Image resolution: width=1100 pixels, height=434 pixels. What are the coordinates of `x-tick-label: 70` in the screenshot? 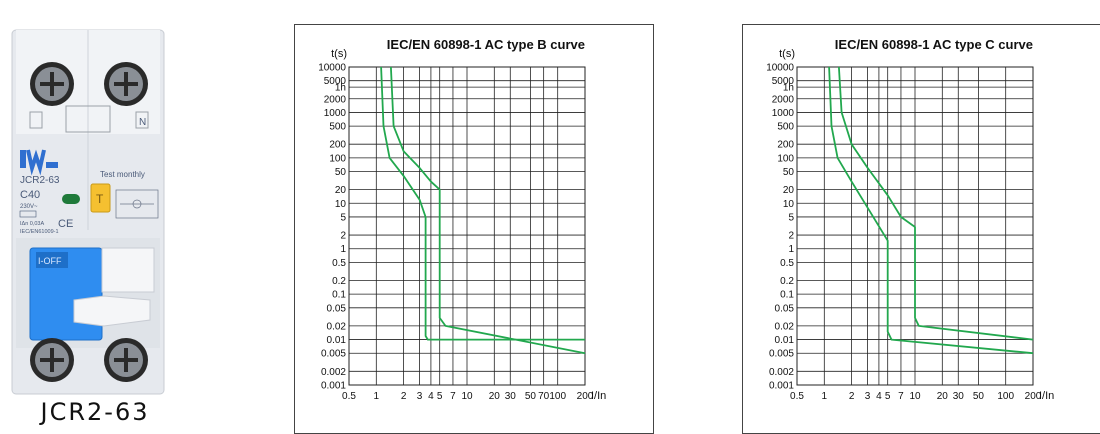 It's located at (544, 396).